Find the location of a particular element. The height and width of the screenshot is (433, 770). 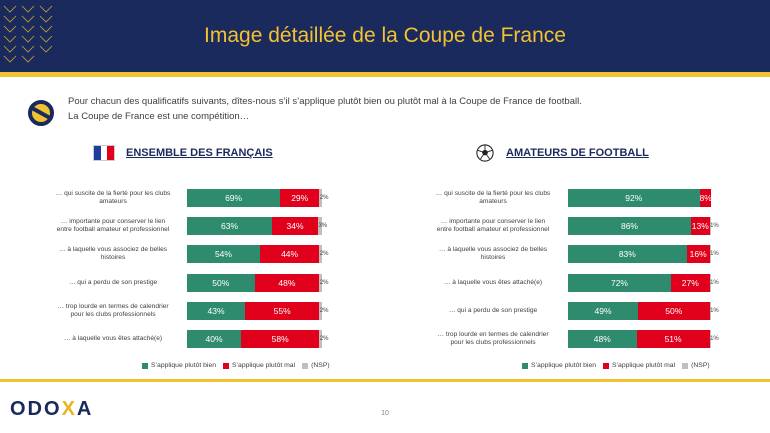

bar-segment-bien: 40% is located at coordinates (214, 339).